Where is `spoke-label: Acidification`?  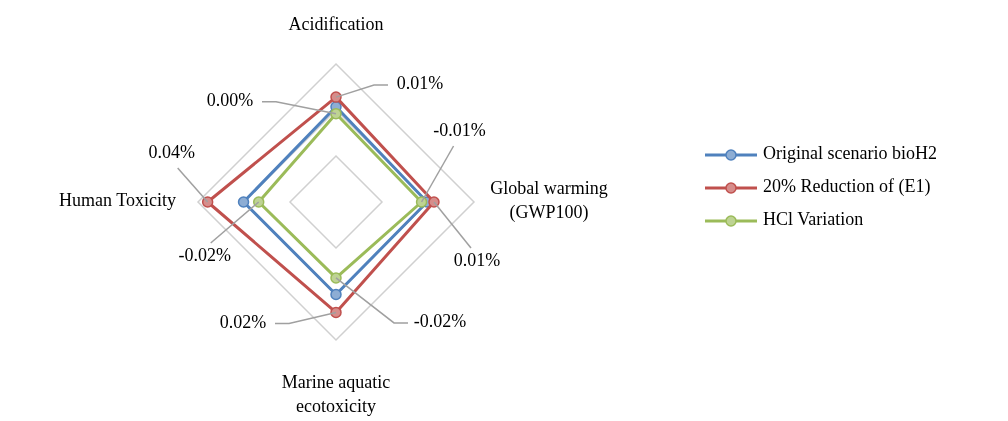 spoke-label: Acidification is located at coordinates (336, 24).